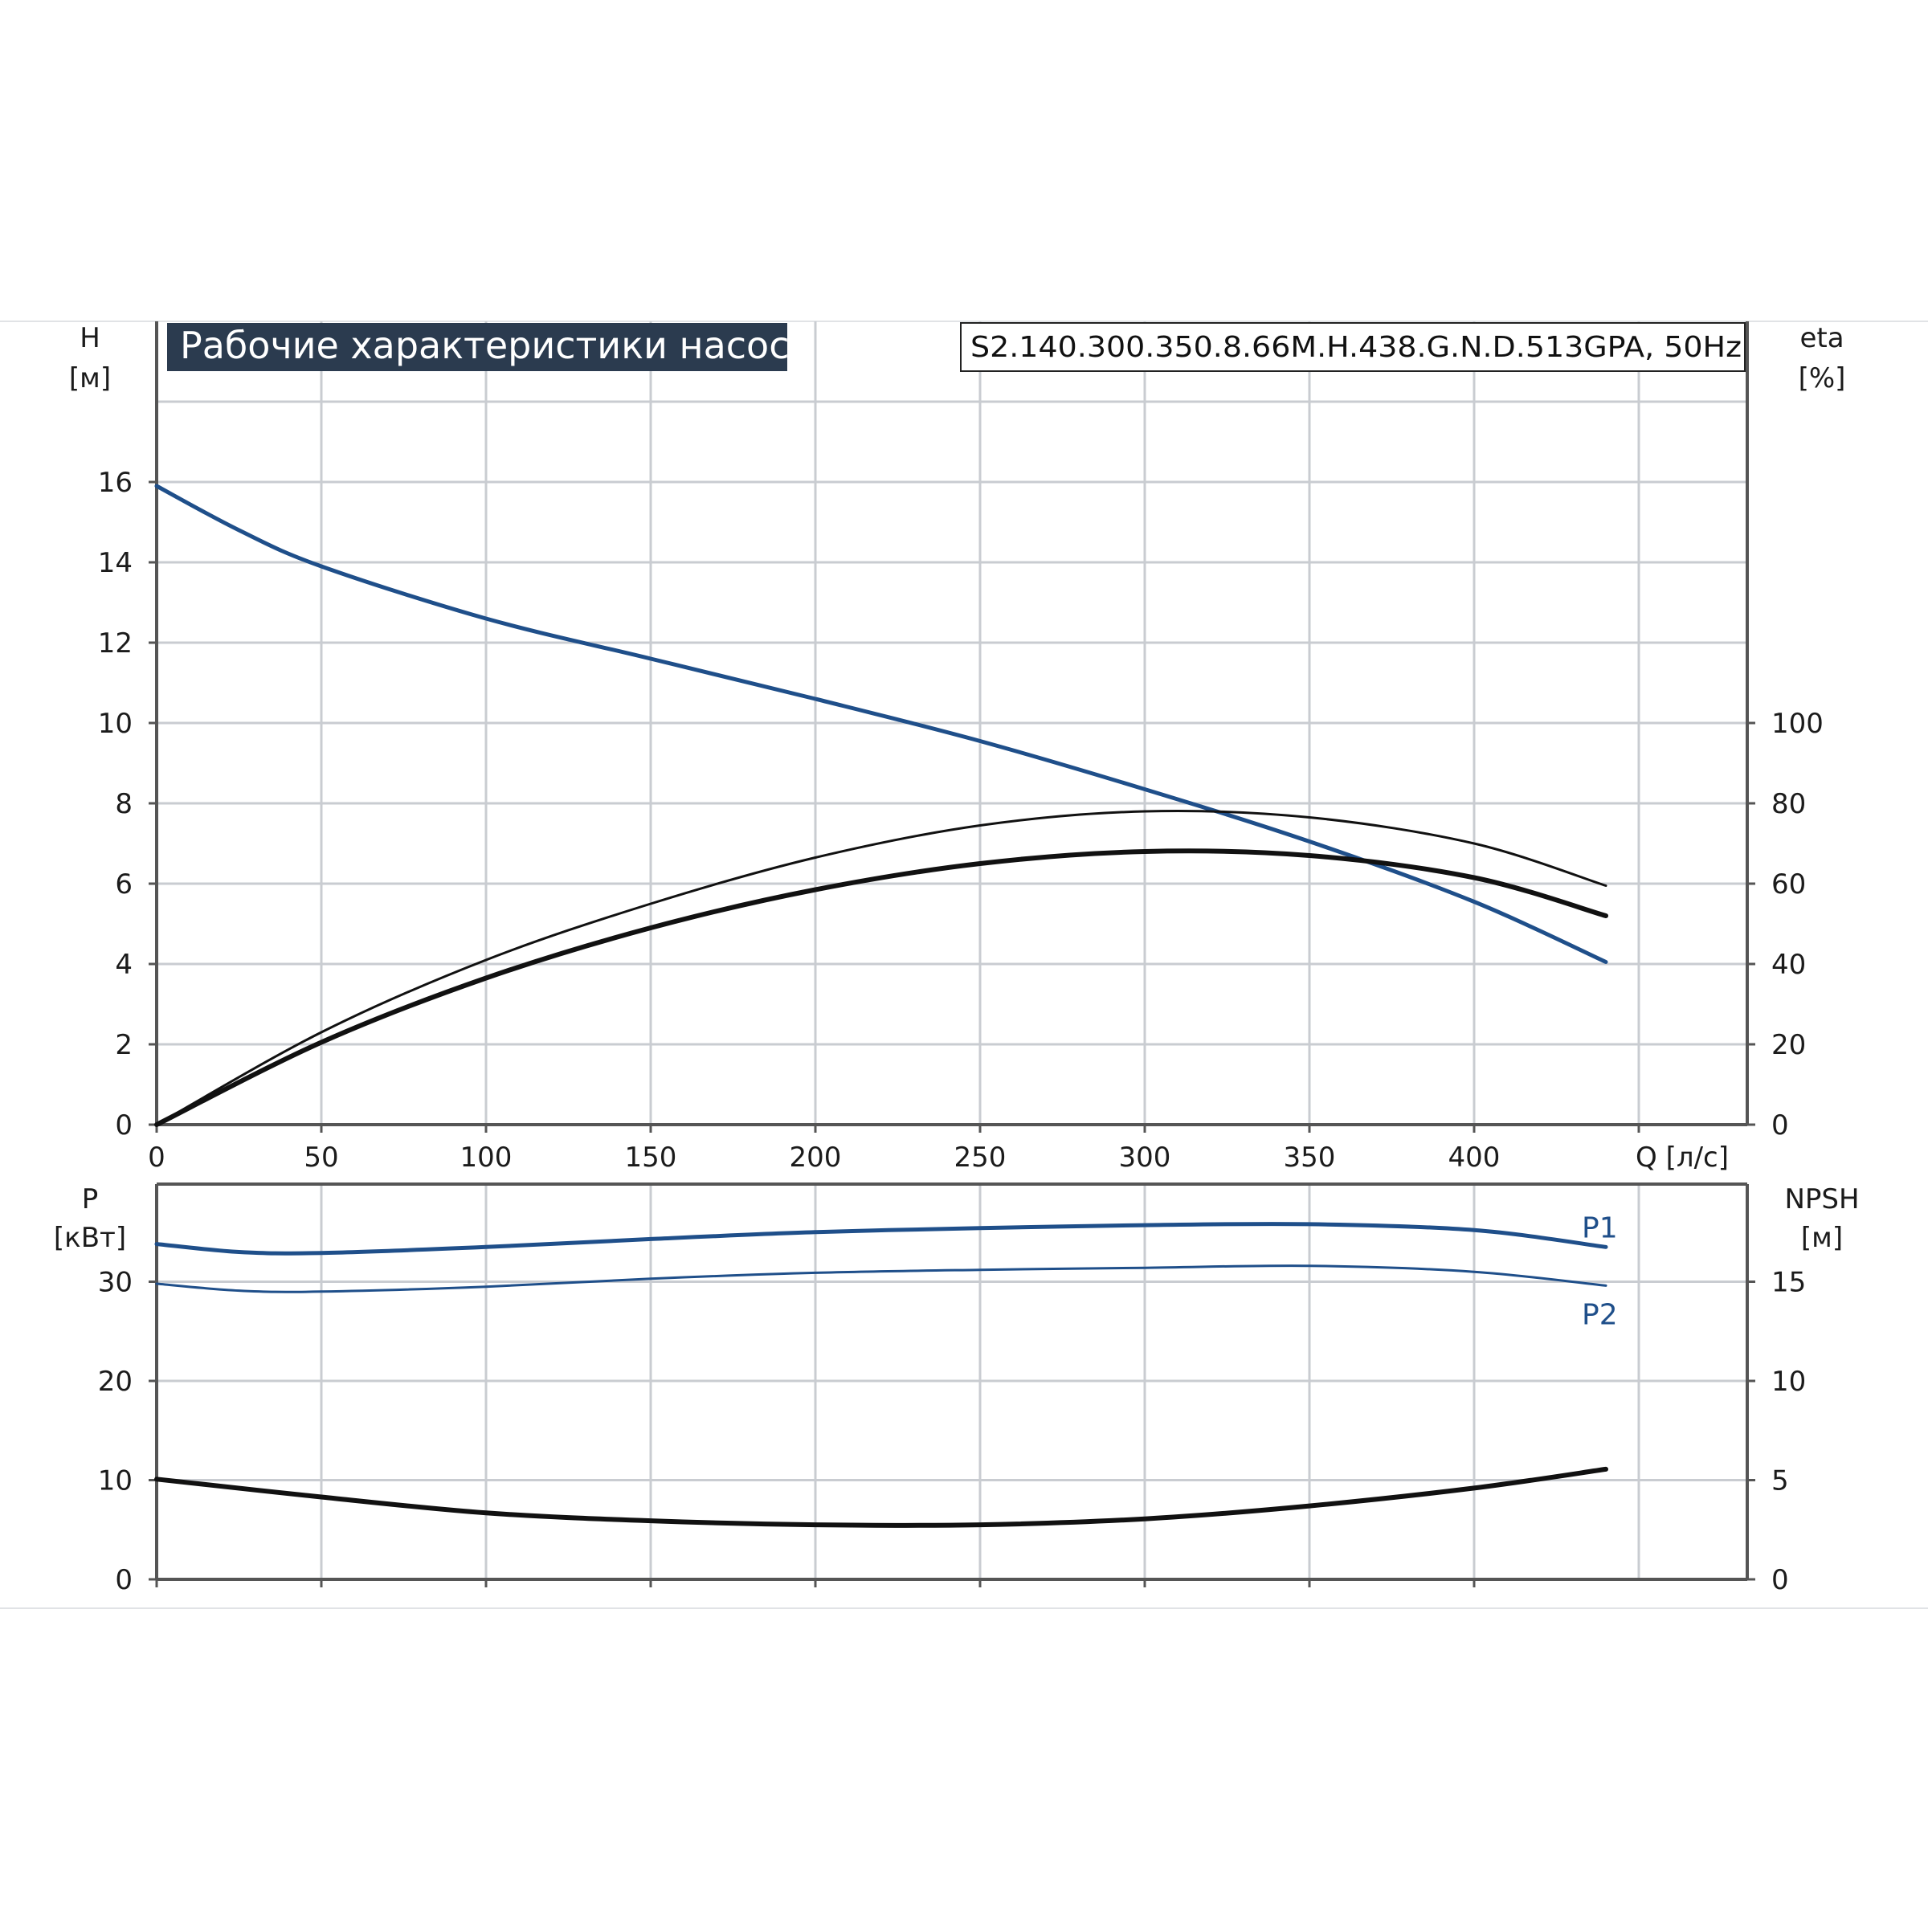  What do you see at coordinates (1788, 885) in the screenshot?
I see `right-tick-label: 60` at bounding box center [1788, 885].